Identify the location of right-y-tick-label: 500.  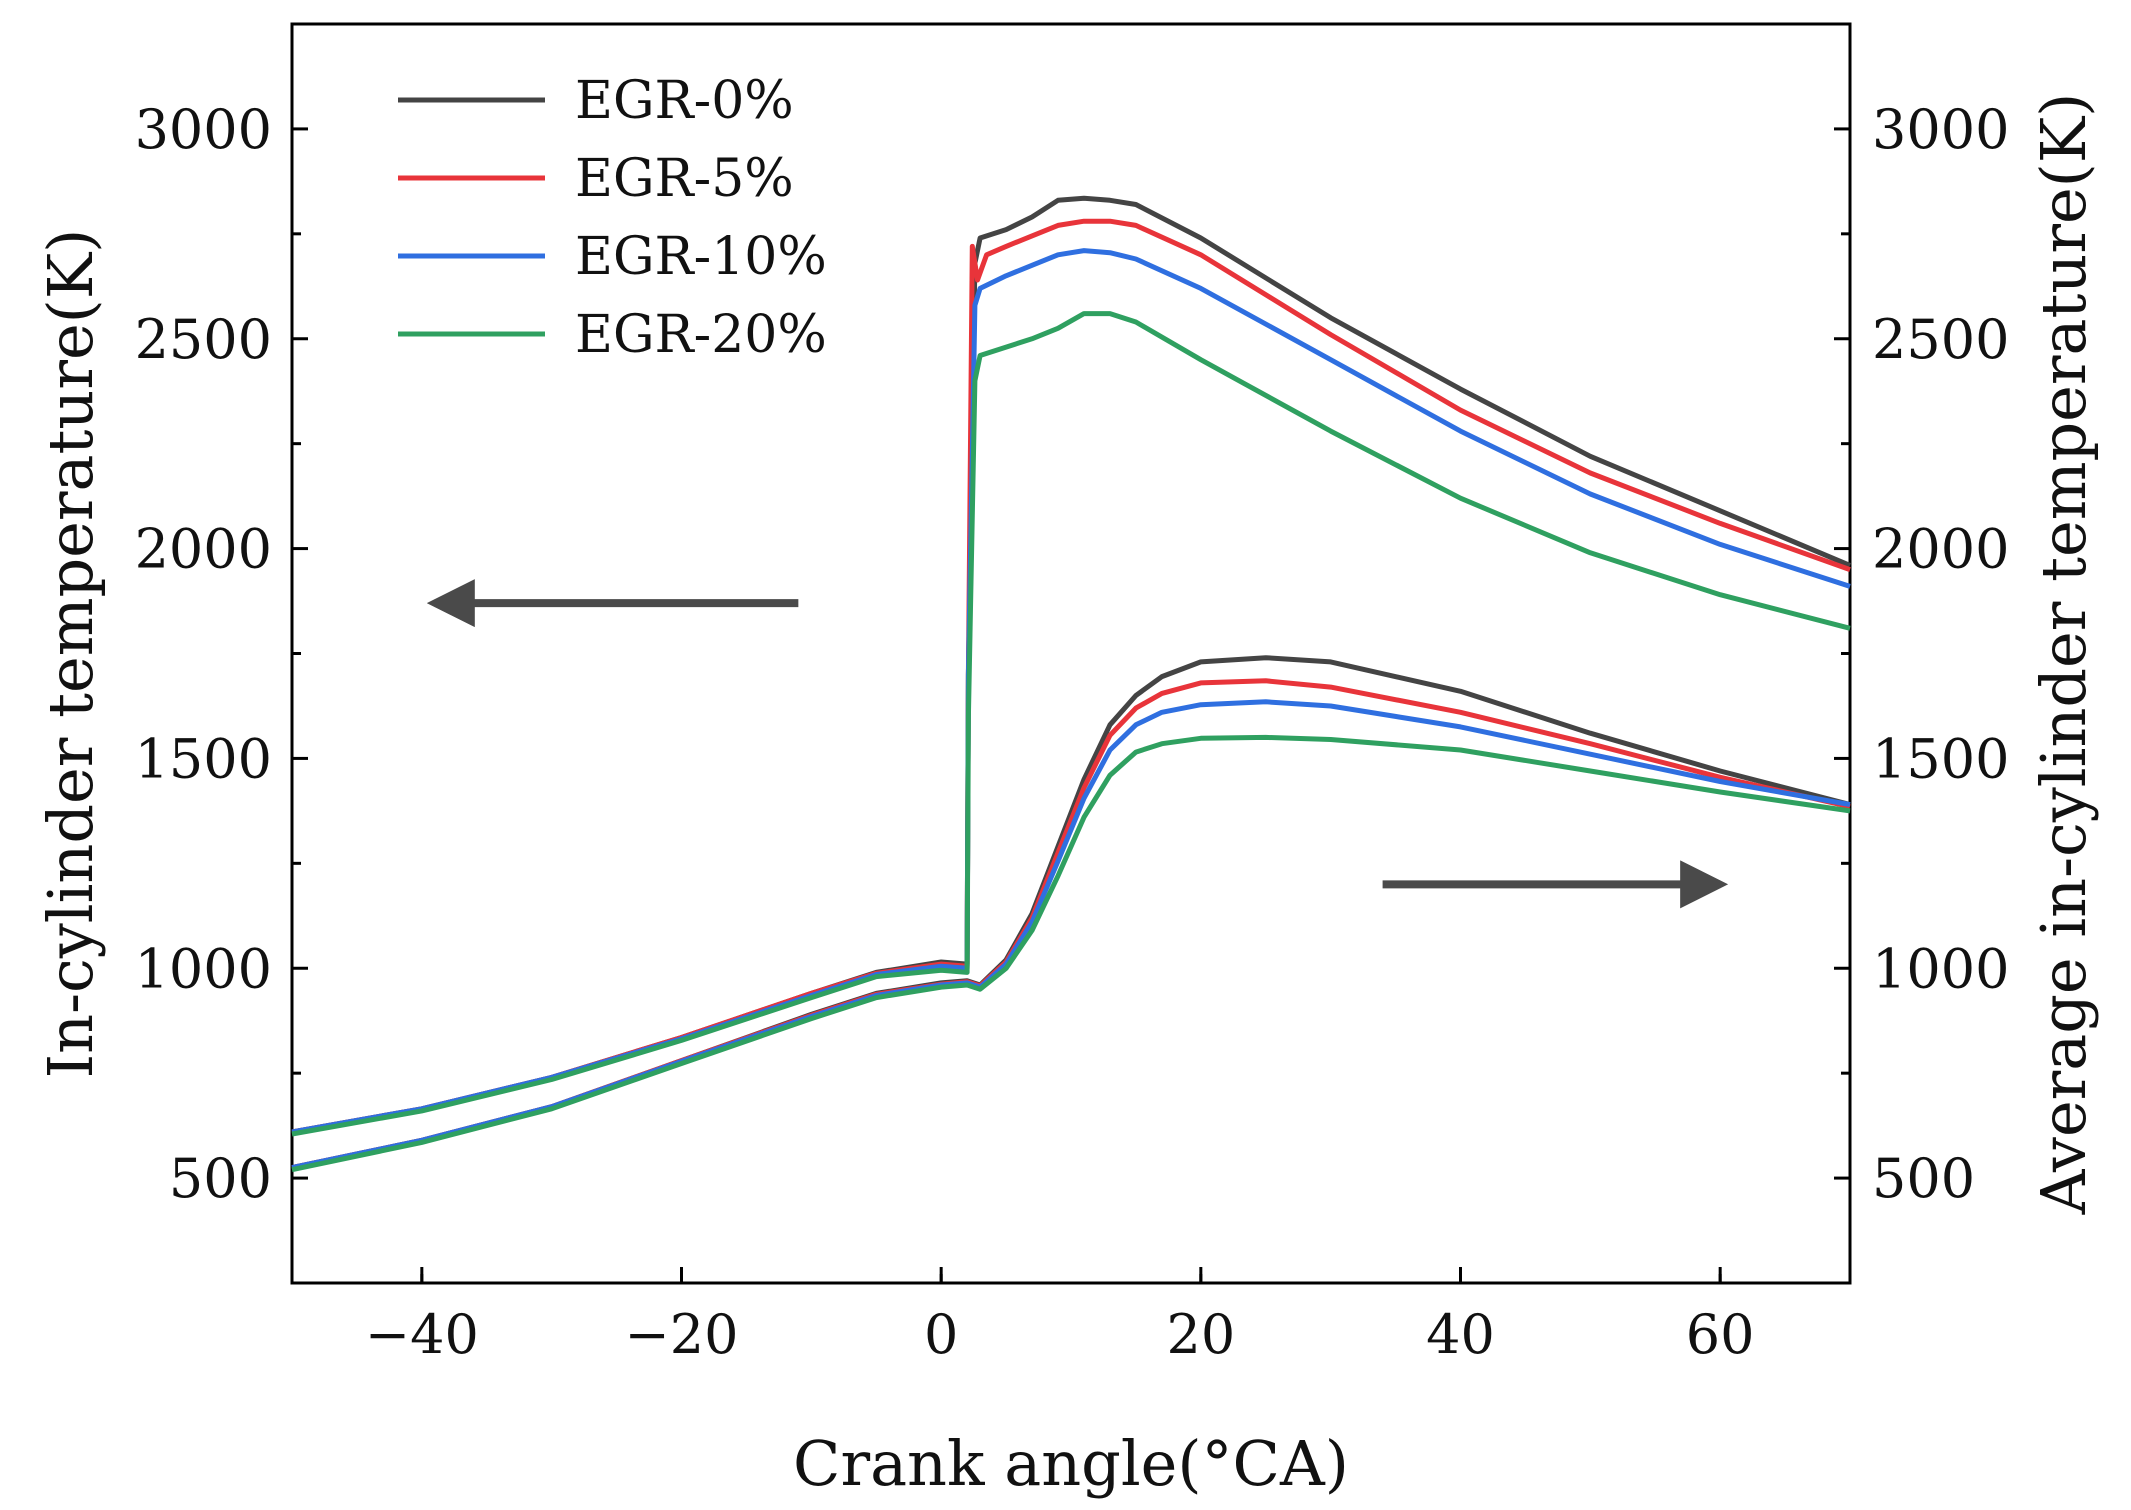
(1923, 1178).